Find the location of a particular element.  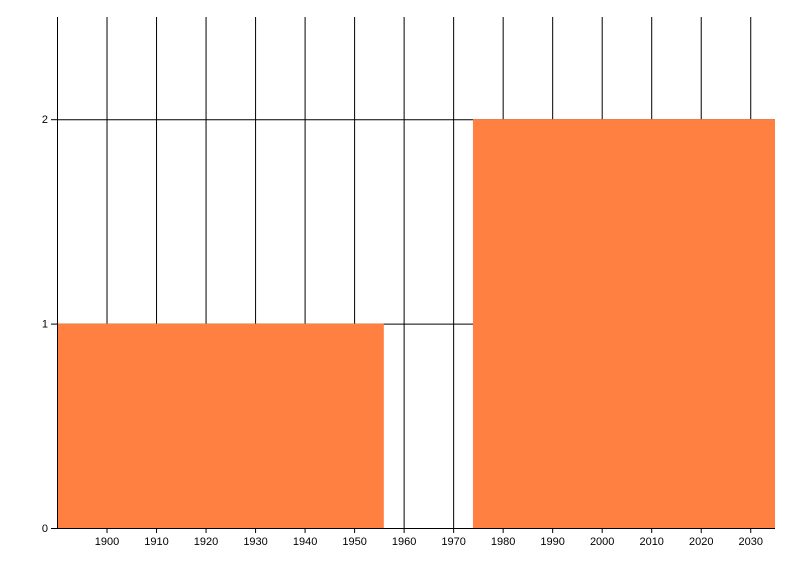

x-tick-label: 1900 is located at coordinates (107, 542).